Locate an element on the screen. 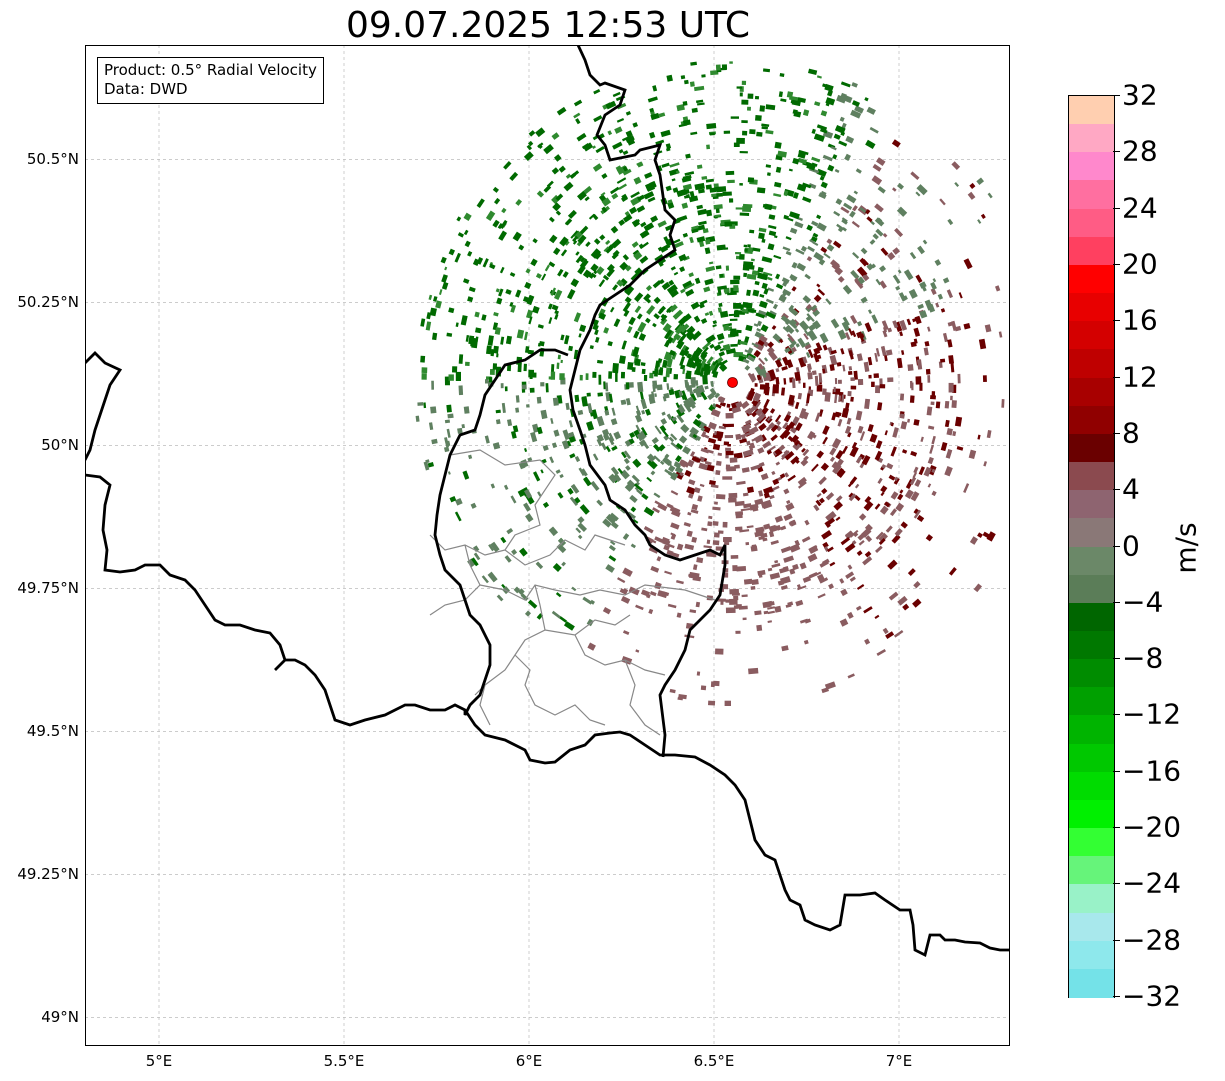  velocity-colorbar is located at coordinates (1091, 546).